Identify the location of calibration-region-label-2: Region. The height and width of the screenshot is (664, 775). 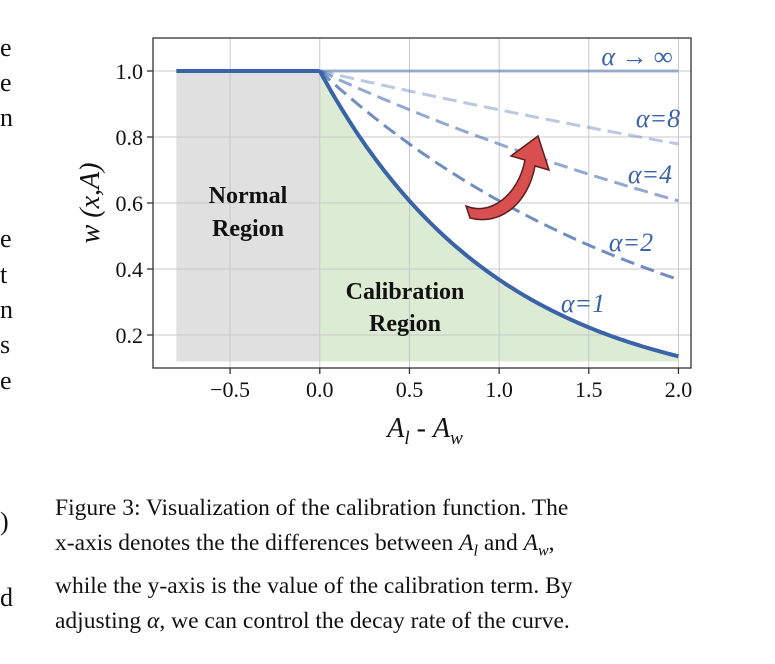
(405, 324).